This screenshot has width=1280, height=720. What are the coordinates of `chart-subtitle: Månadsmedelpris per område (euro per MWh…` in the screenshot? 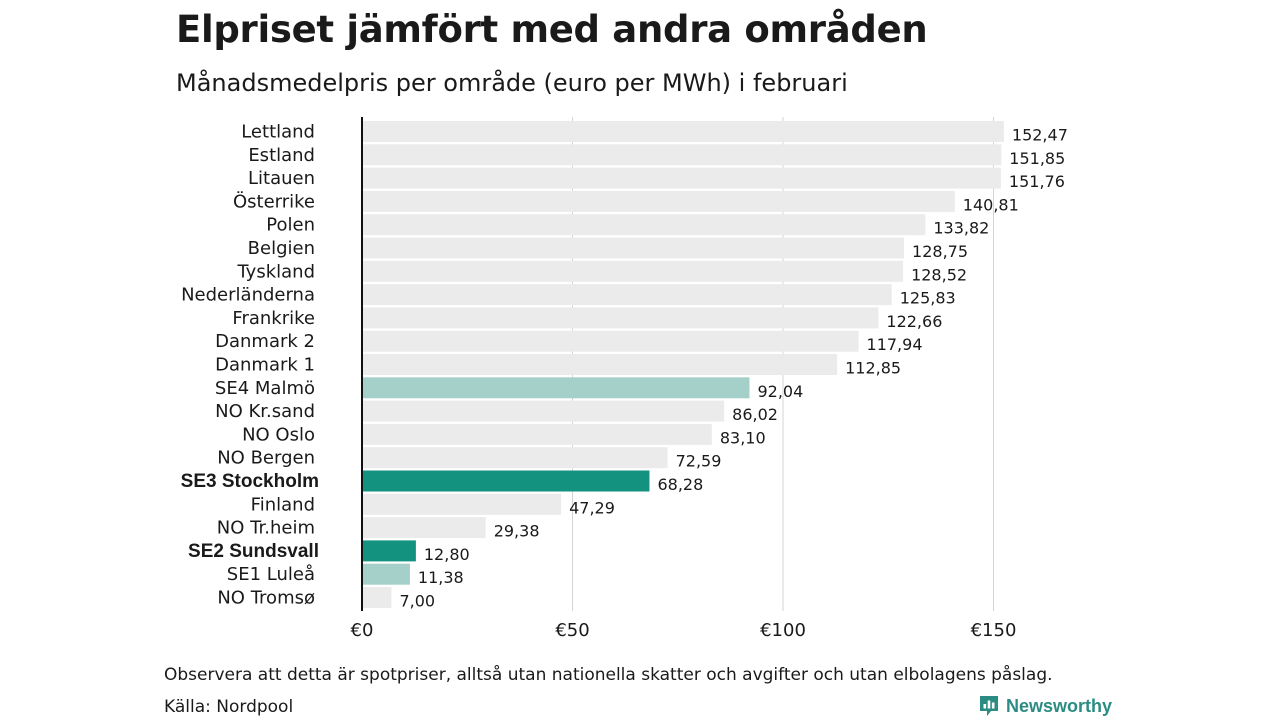 It's located at (512, 83).